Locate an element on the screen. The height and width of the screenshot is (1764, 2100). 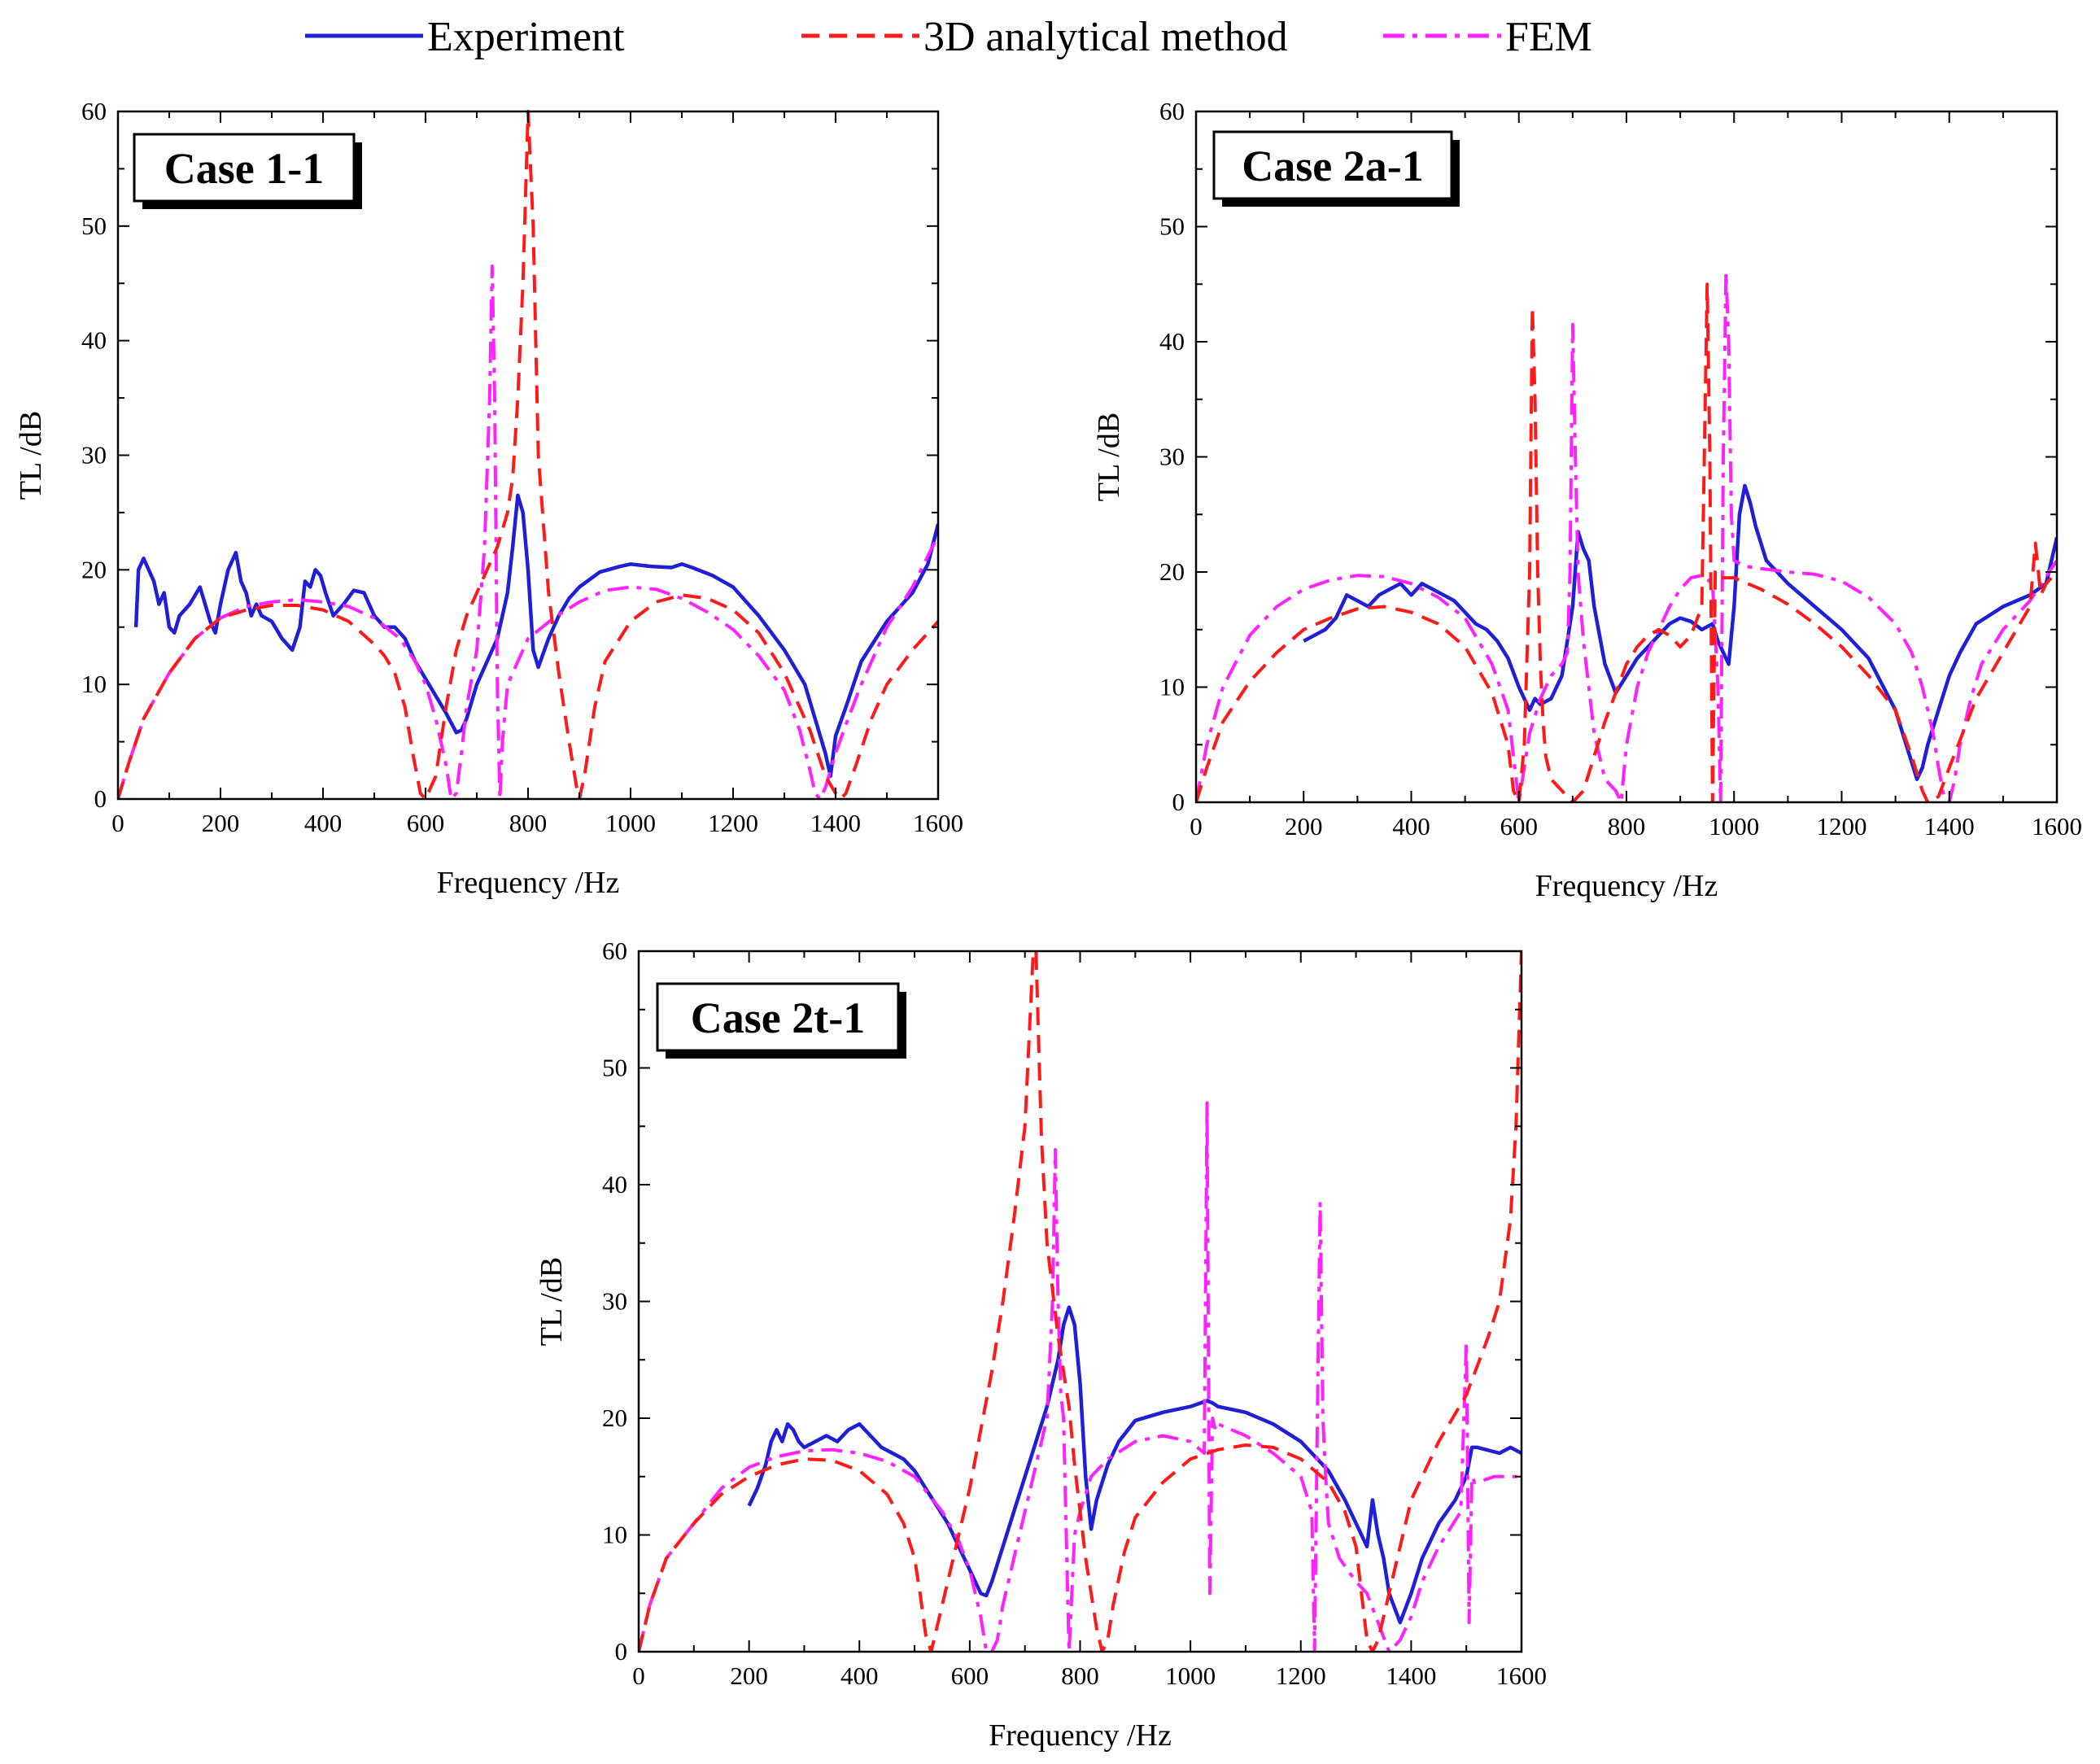
case-label: Case 2a-1 is located at coordinates (1332, 166).